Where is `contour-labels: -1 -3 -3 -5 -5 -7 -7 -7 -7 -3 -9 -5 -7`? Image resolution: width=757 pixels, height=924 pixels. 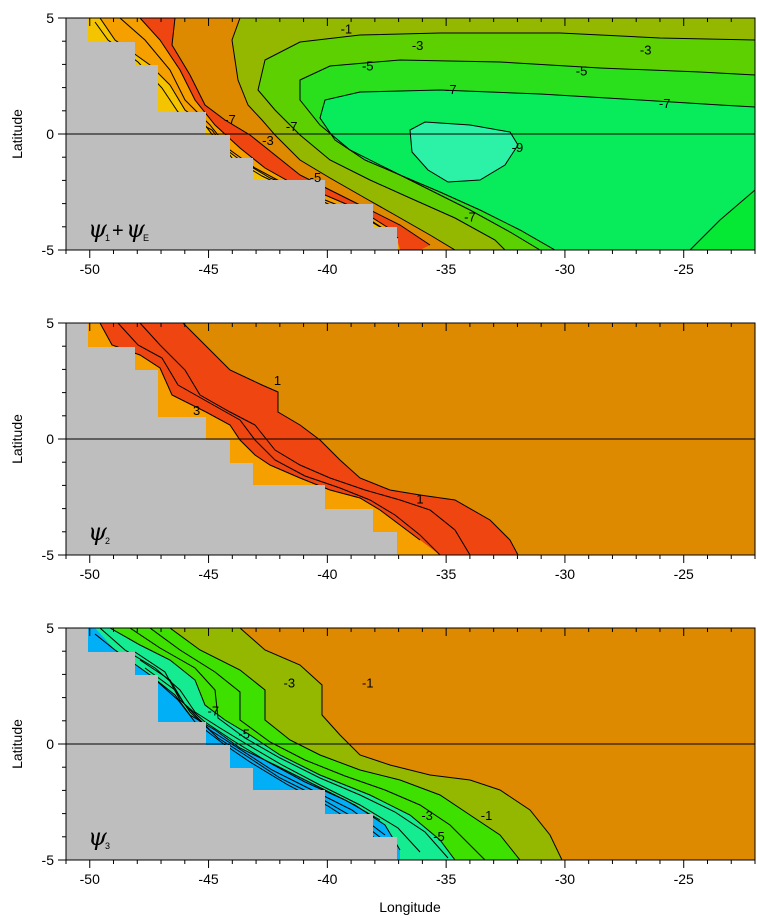 contour-labels: -1 -3 -3 -5 -5 -7 -7 -7 -7 -3 -9 -5 -7 is located at coordinates (447, 123).